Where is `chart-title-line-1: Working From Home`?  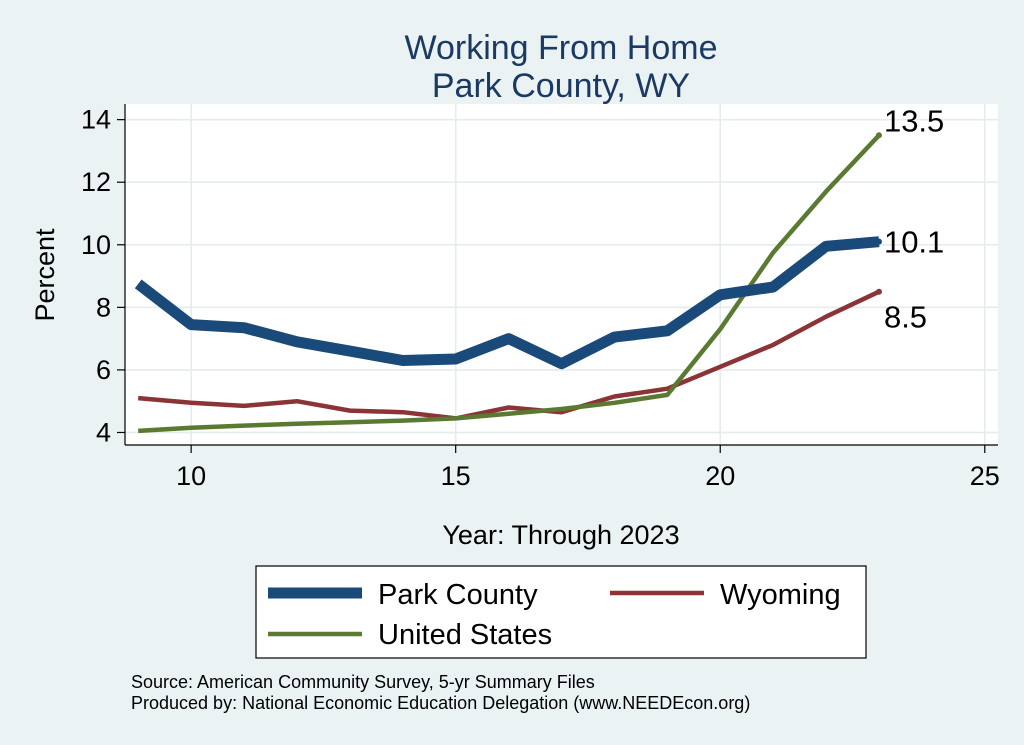
chart-title-line-1: Working From Home is located at coordinates (561, 48).